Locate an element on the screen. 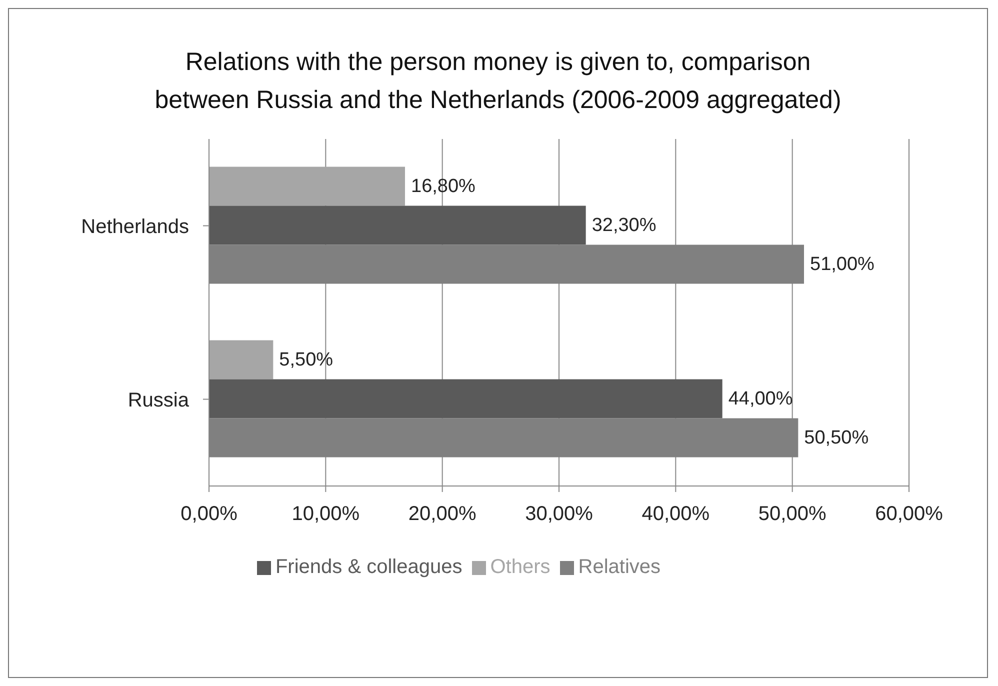 The image size is (998, 686). x-tick-label: 10,00% is located at coordinates (326, 514).